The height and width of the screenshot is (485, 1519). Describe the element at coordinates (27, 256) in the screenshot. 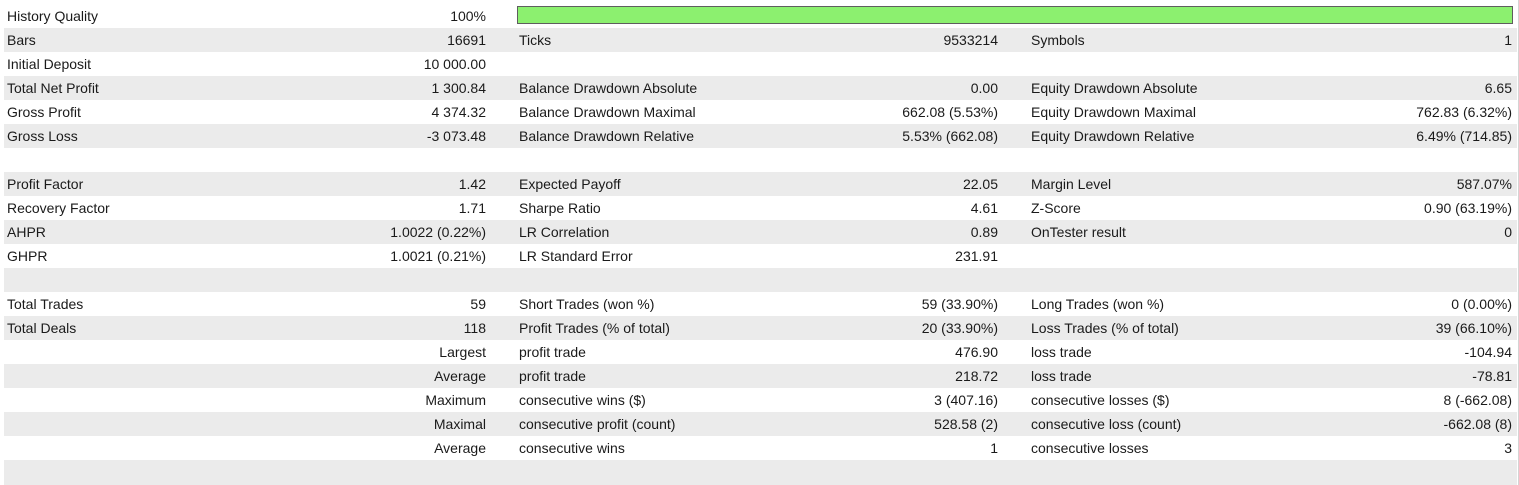

I see `ghpr-label: GHPR` at that location.